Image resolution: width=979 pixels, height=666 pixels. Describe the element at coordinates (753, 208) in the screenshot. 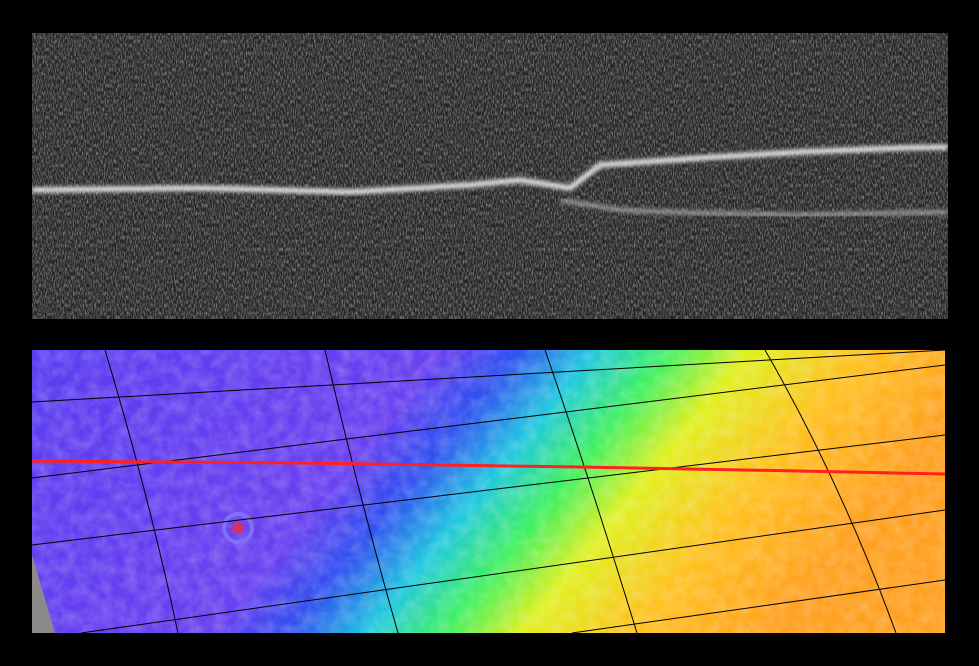

I see `subsurface-reflector` at that location.